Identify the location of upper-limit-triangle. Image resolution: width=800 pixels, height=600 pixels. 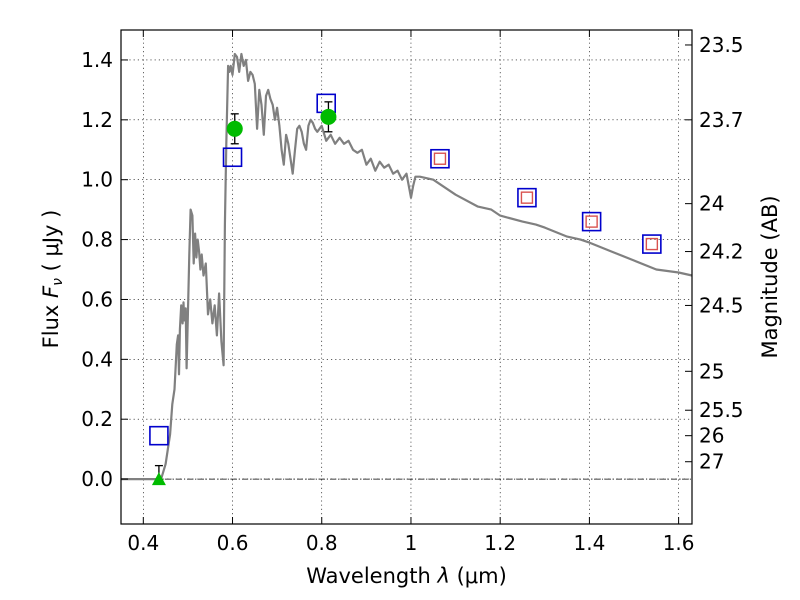
(158, 479).